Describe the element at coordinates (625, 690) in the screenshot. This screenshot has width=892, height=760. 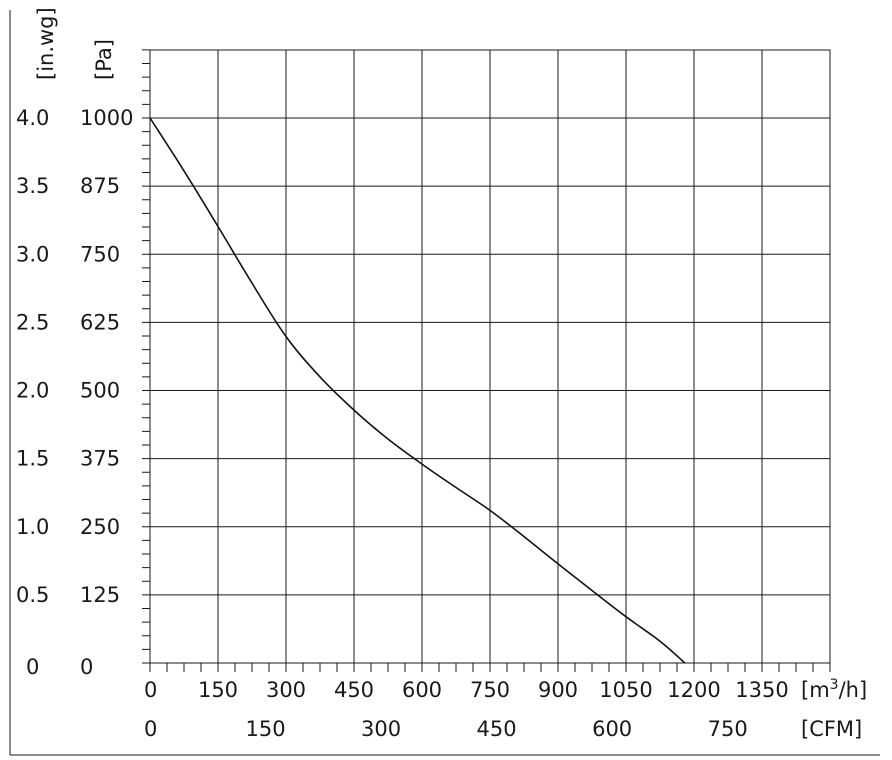
I see `x-tick-label: 1050` at that location.